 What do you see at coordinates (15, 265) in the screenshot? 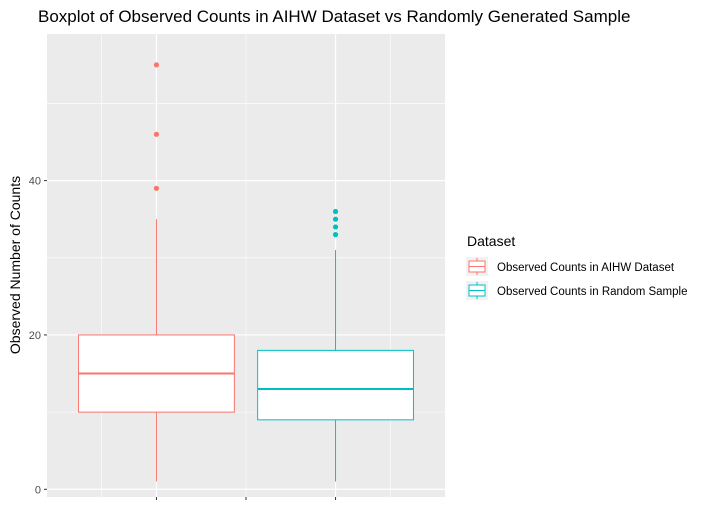
I see `y-axis-title: Observed Number of Counts` at bounding box center [15, 265].